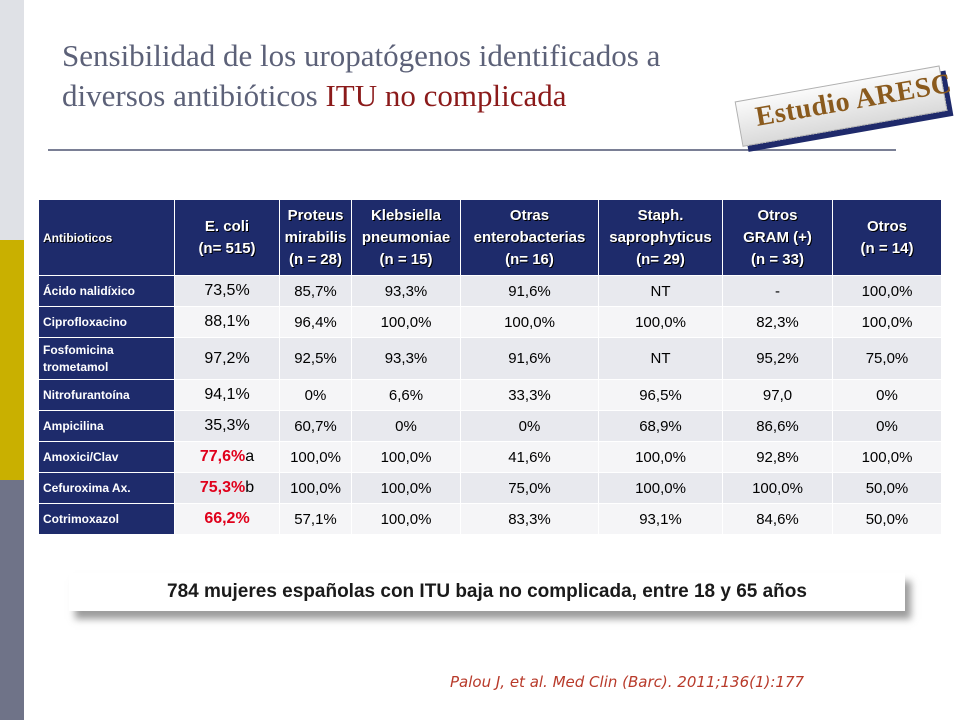  I want to click on cell-proteus: 92,5%, so click(315, 358).